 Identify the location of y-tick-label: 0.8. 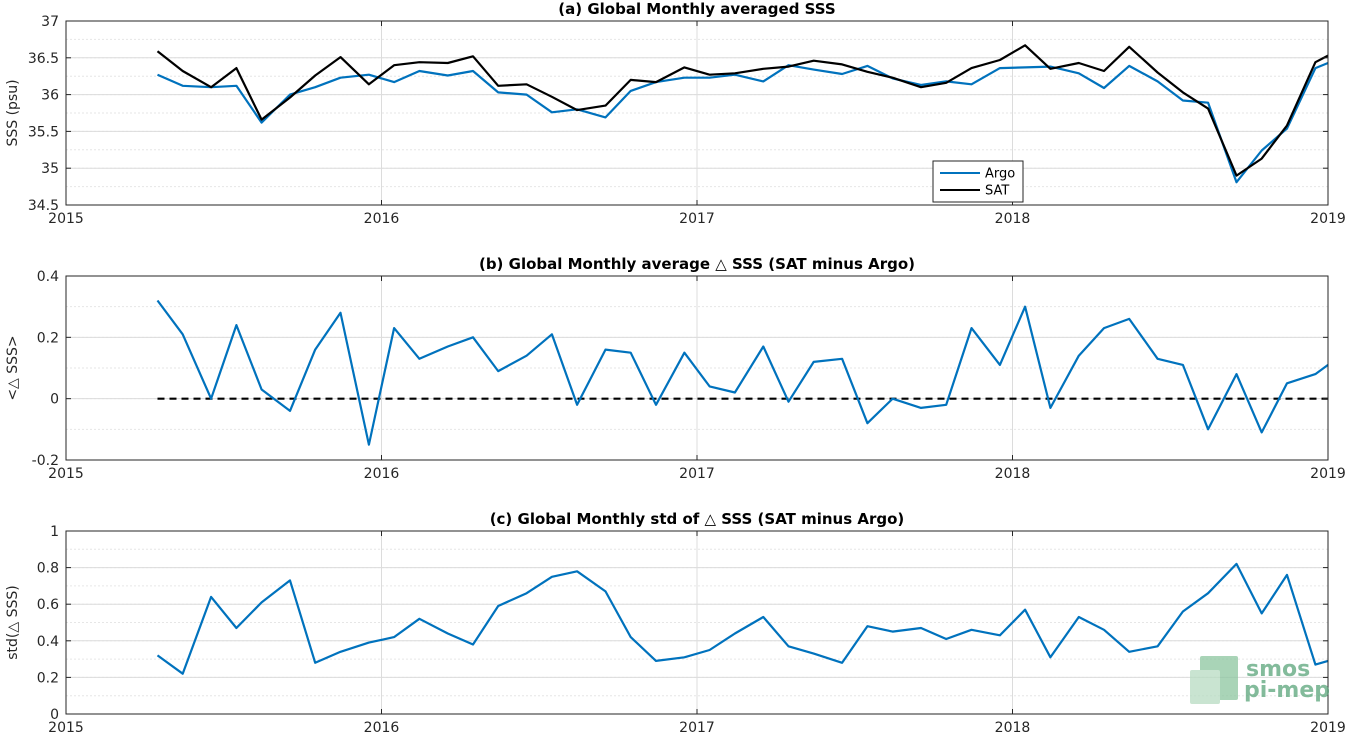
(48, 569).